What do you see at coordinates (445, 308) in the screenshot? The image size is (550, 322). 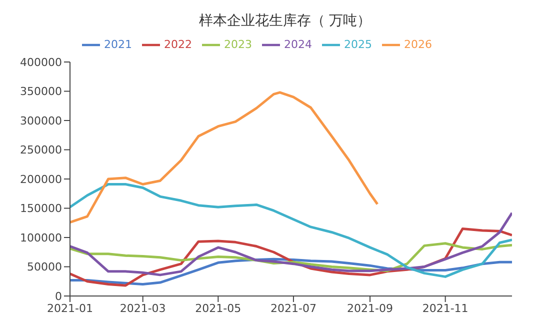 I see `x-tick-label: 2021-11` at bounding box center [445, 308].